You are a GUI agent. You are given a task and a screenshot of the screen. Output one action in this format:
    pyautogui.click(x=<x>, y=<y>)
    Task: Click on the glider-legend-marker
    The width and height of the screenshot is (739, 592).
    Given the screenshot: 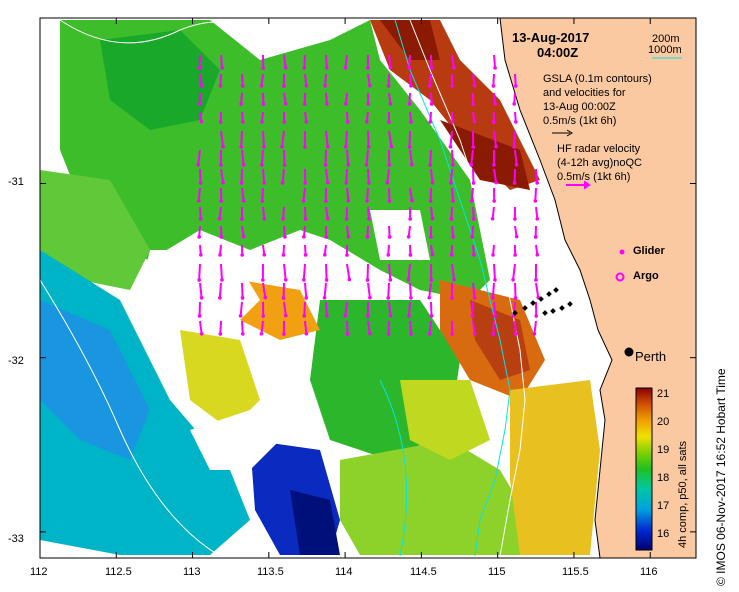 What is the action you would take?
    pyautogui.click(x=622, y=252)
    